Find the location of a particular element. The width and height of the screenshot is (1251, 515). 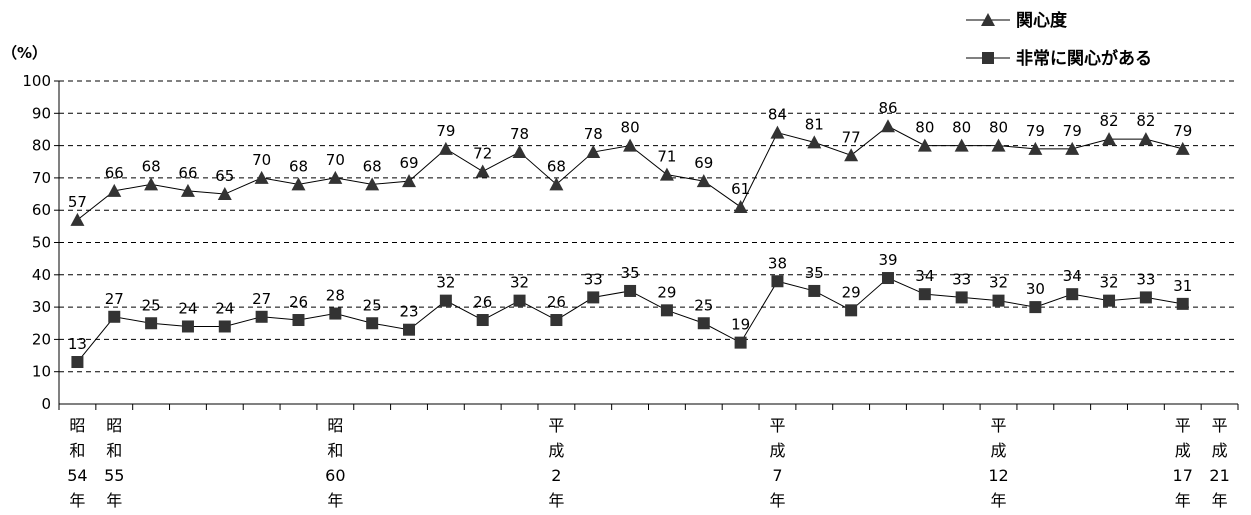

x-label-1: 昭和 55 年 is located at coordinates (114, 463).